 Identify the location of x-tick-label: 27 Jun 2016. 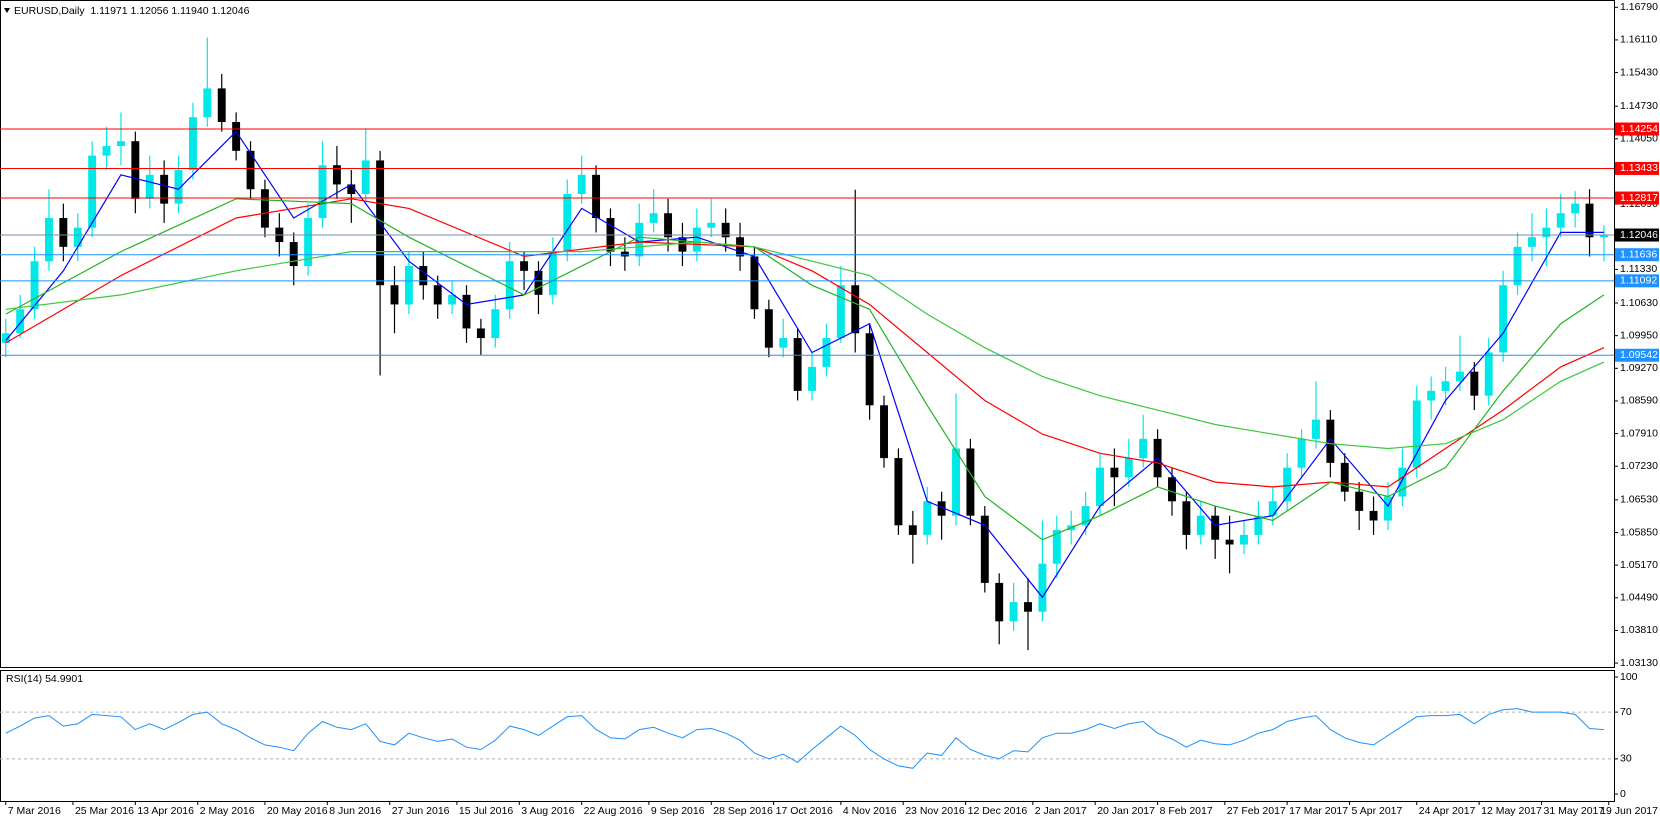
(421, 811).